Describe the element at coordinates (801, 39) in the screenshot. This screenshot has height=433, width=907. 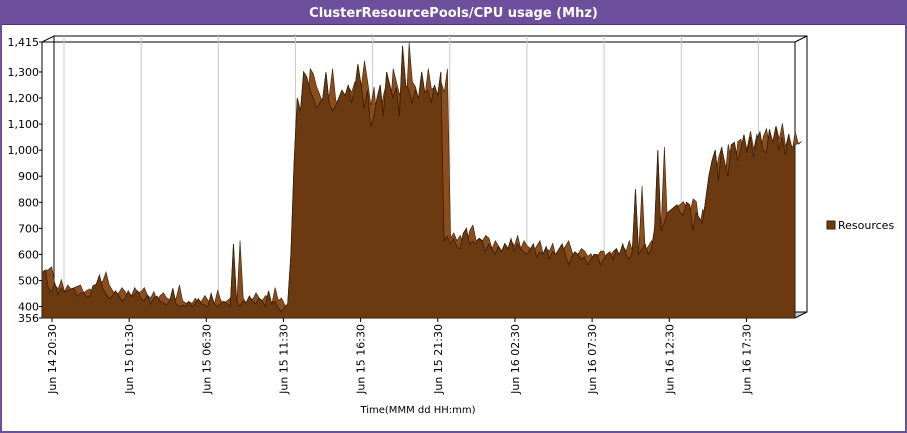
I see `plot-corner-edge` at that location.